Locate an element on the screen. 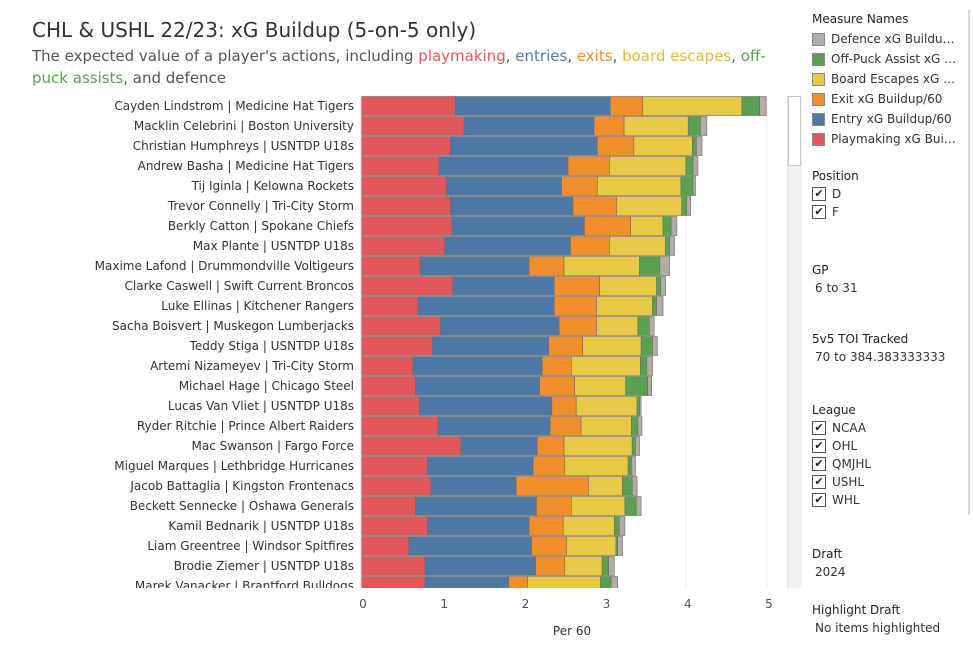 The image size is (973, 663). checkbox-qmjhl: ✔ is located at coordinates (819, 464).